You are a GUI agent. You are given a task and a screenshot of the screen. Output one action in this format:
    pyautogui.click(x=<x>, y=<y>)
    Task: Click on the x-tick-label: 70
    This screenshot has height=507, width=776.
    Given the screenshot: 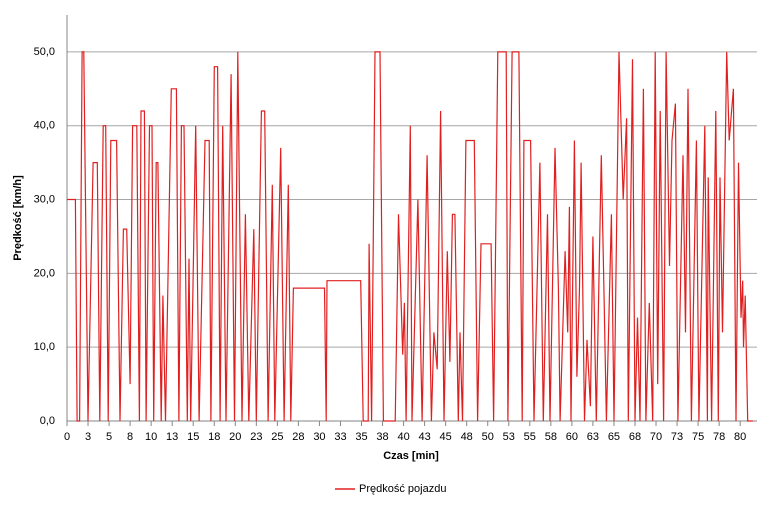 What is the action you would take?
    pyautogui.click(x=656, y=437)
    